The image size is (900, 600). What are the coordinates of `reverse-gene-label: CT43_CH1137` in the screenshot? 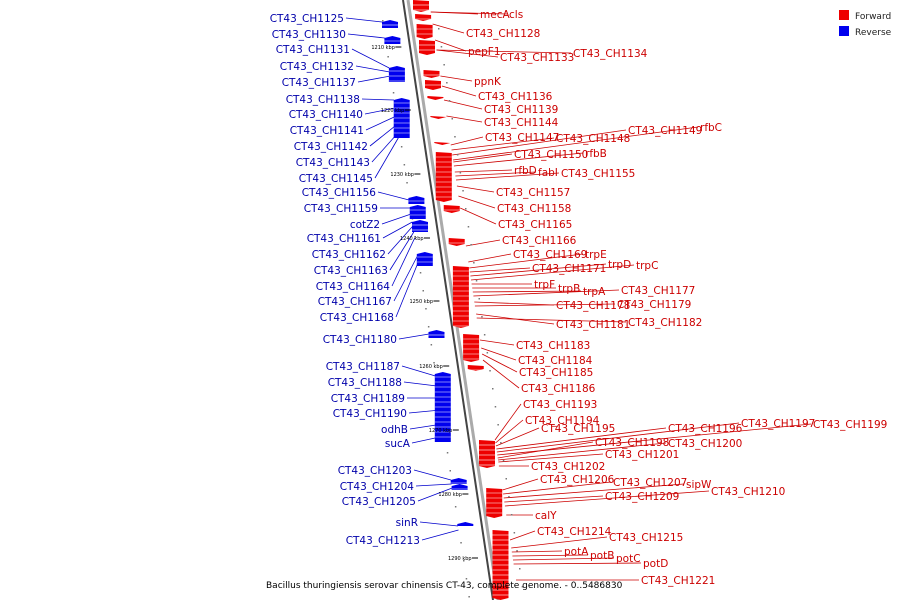 It's located at (319, 83).